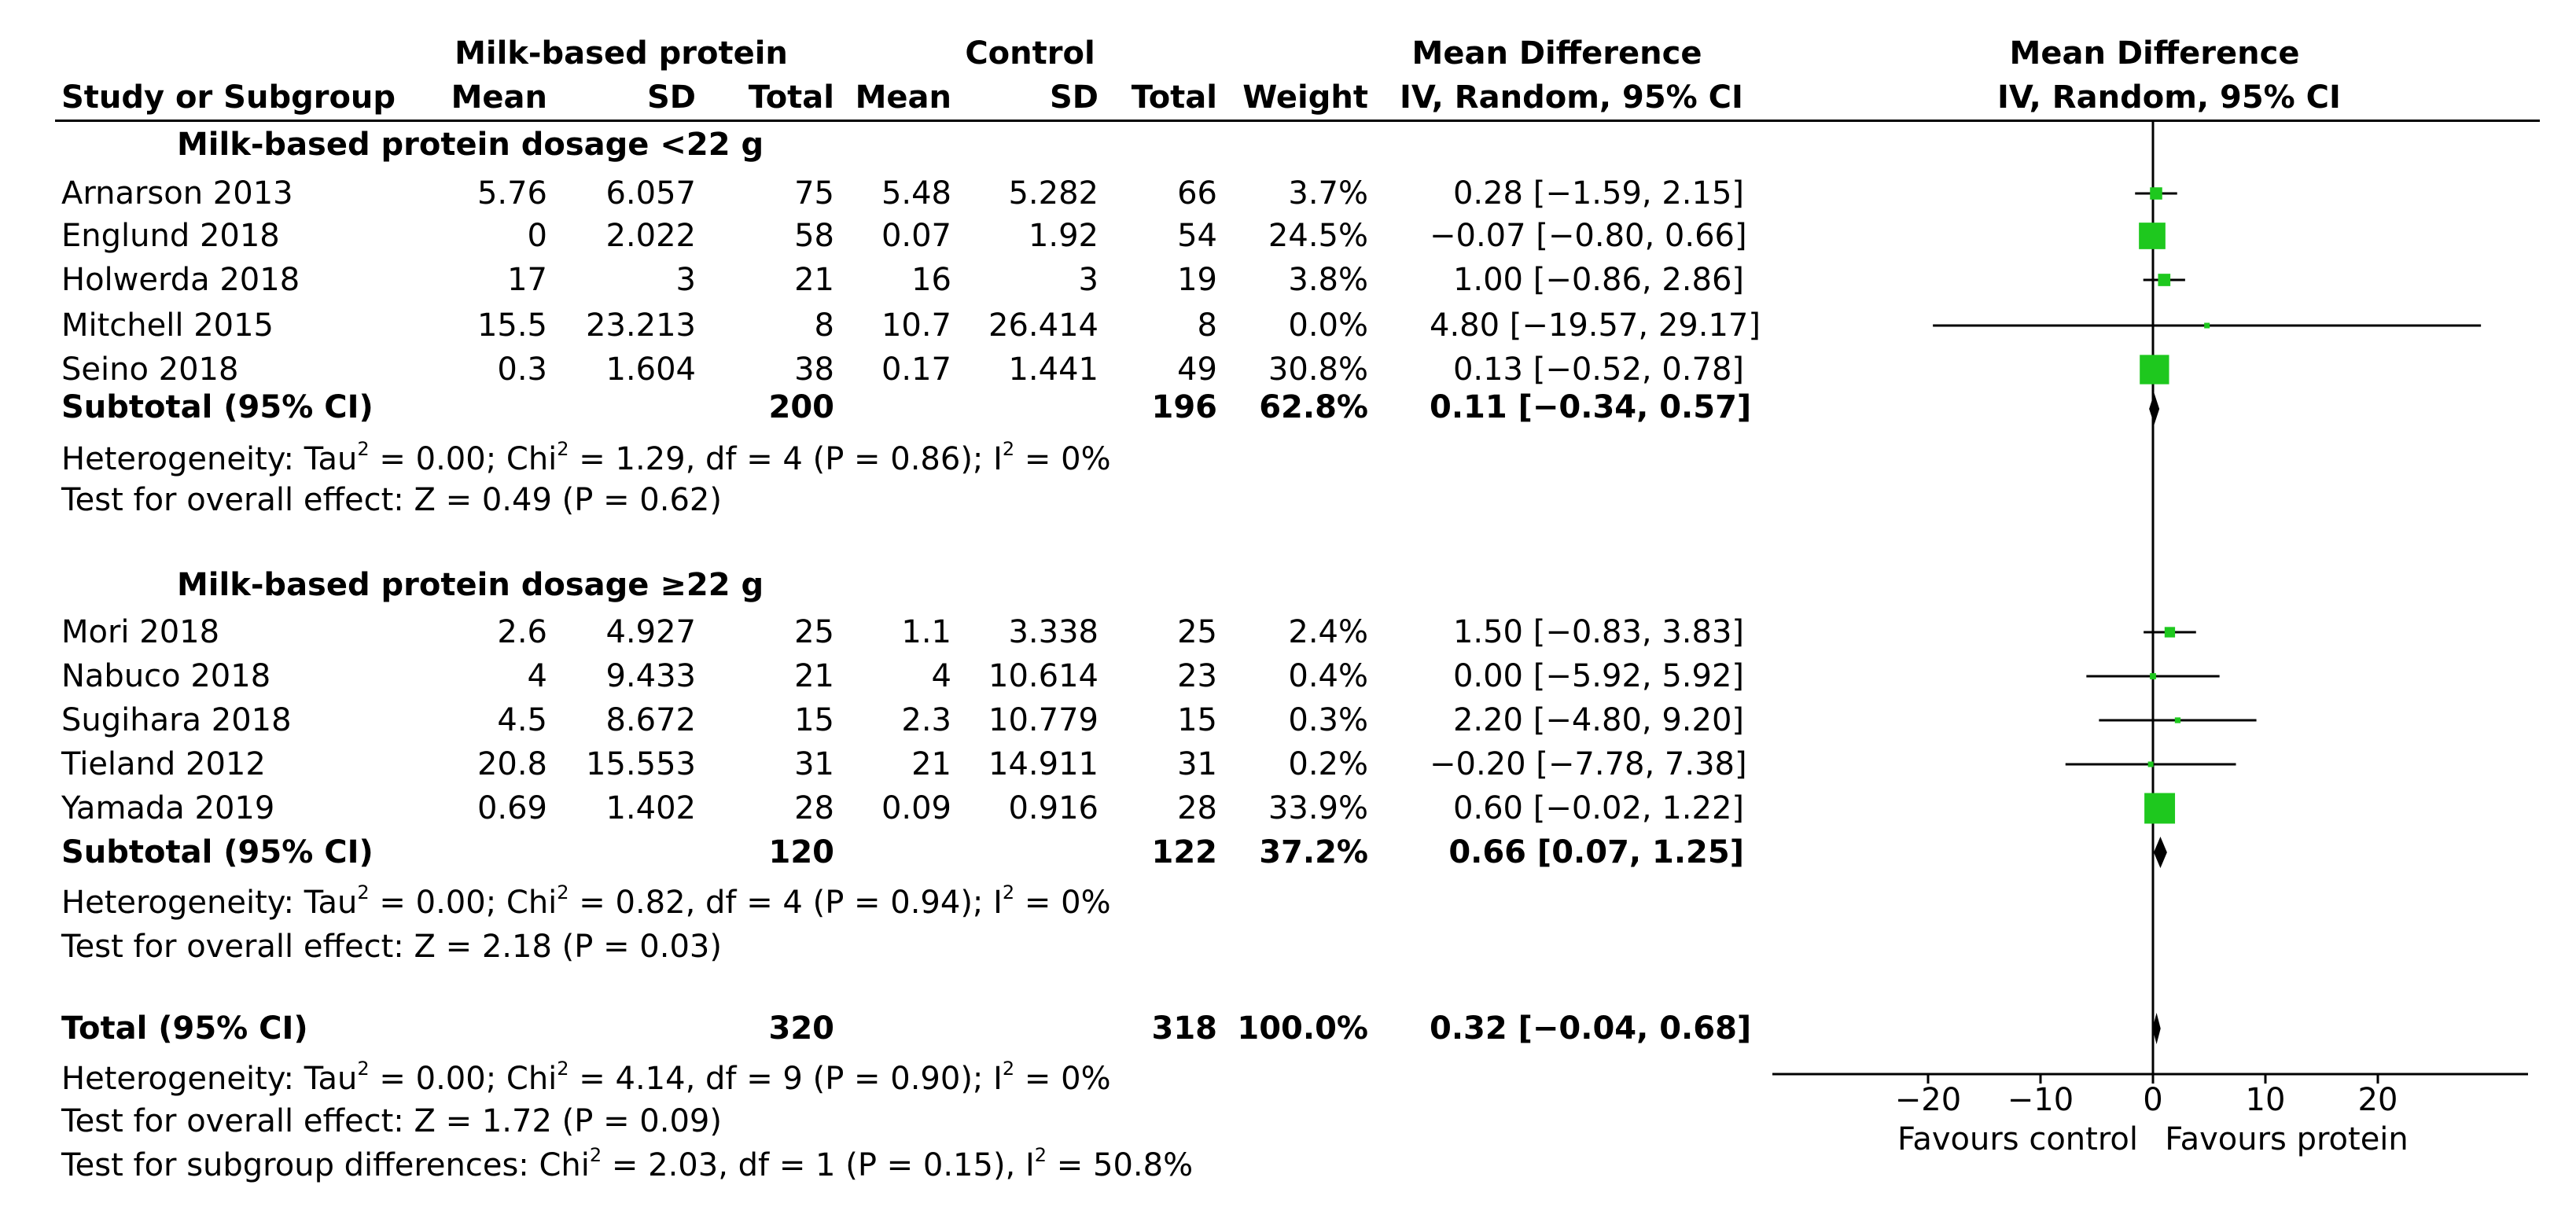 This screenshot has width=2576, height=1218. What do you see at coordinates (1328, 764) in the screenshot?
I see `study-weight-cell: 0.2%` at bounding box center [1328, 764].